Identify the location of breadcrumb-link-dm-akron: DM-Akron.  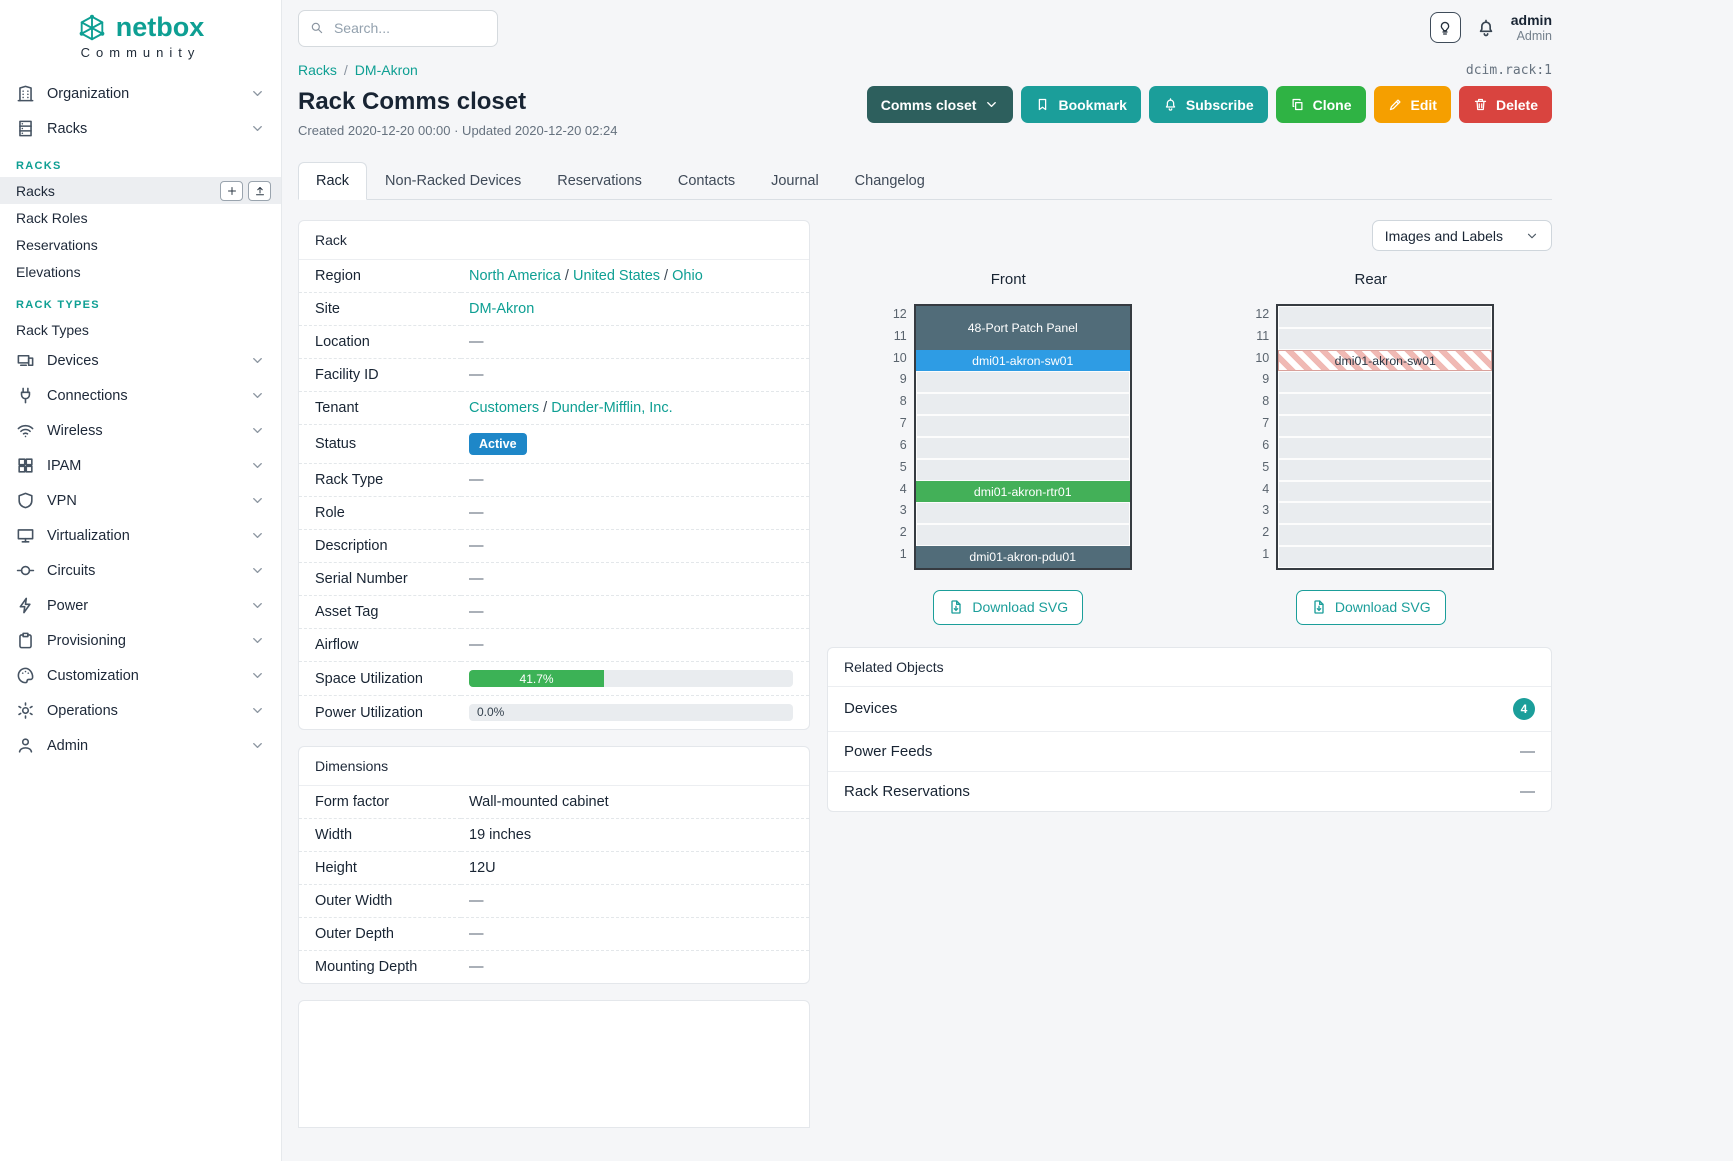
(386, 70).